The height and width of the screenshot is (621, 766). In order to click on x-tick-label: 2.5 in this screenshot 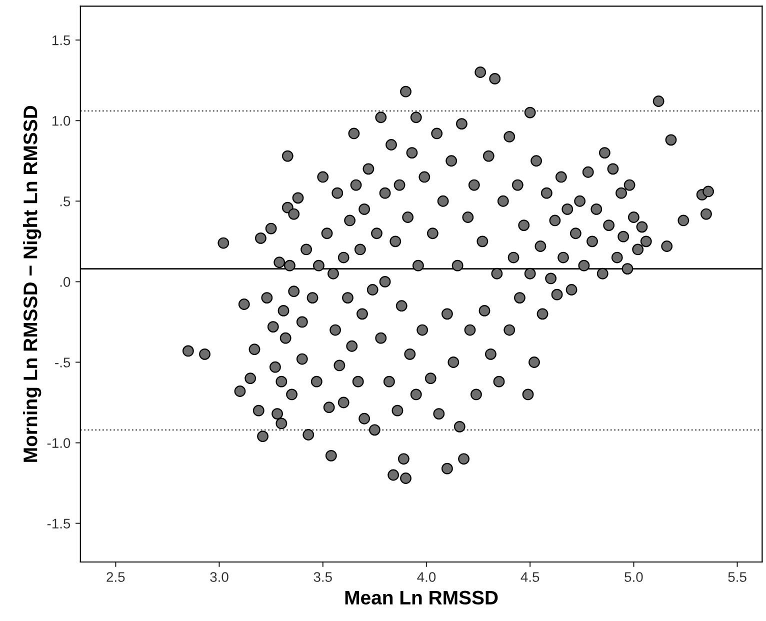, I will do `click(115, 577)`.